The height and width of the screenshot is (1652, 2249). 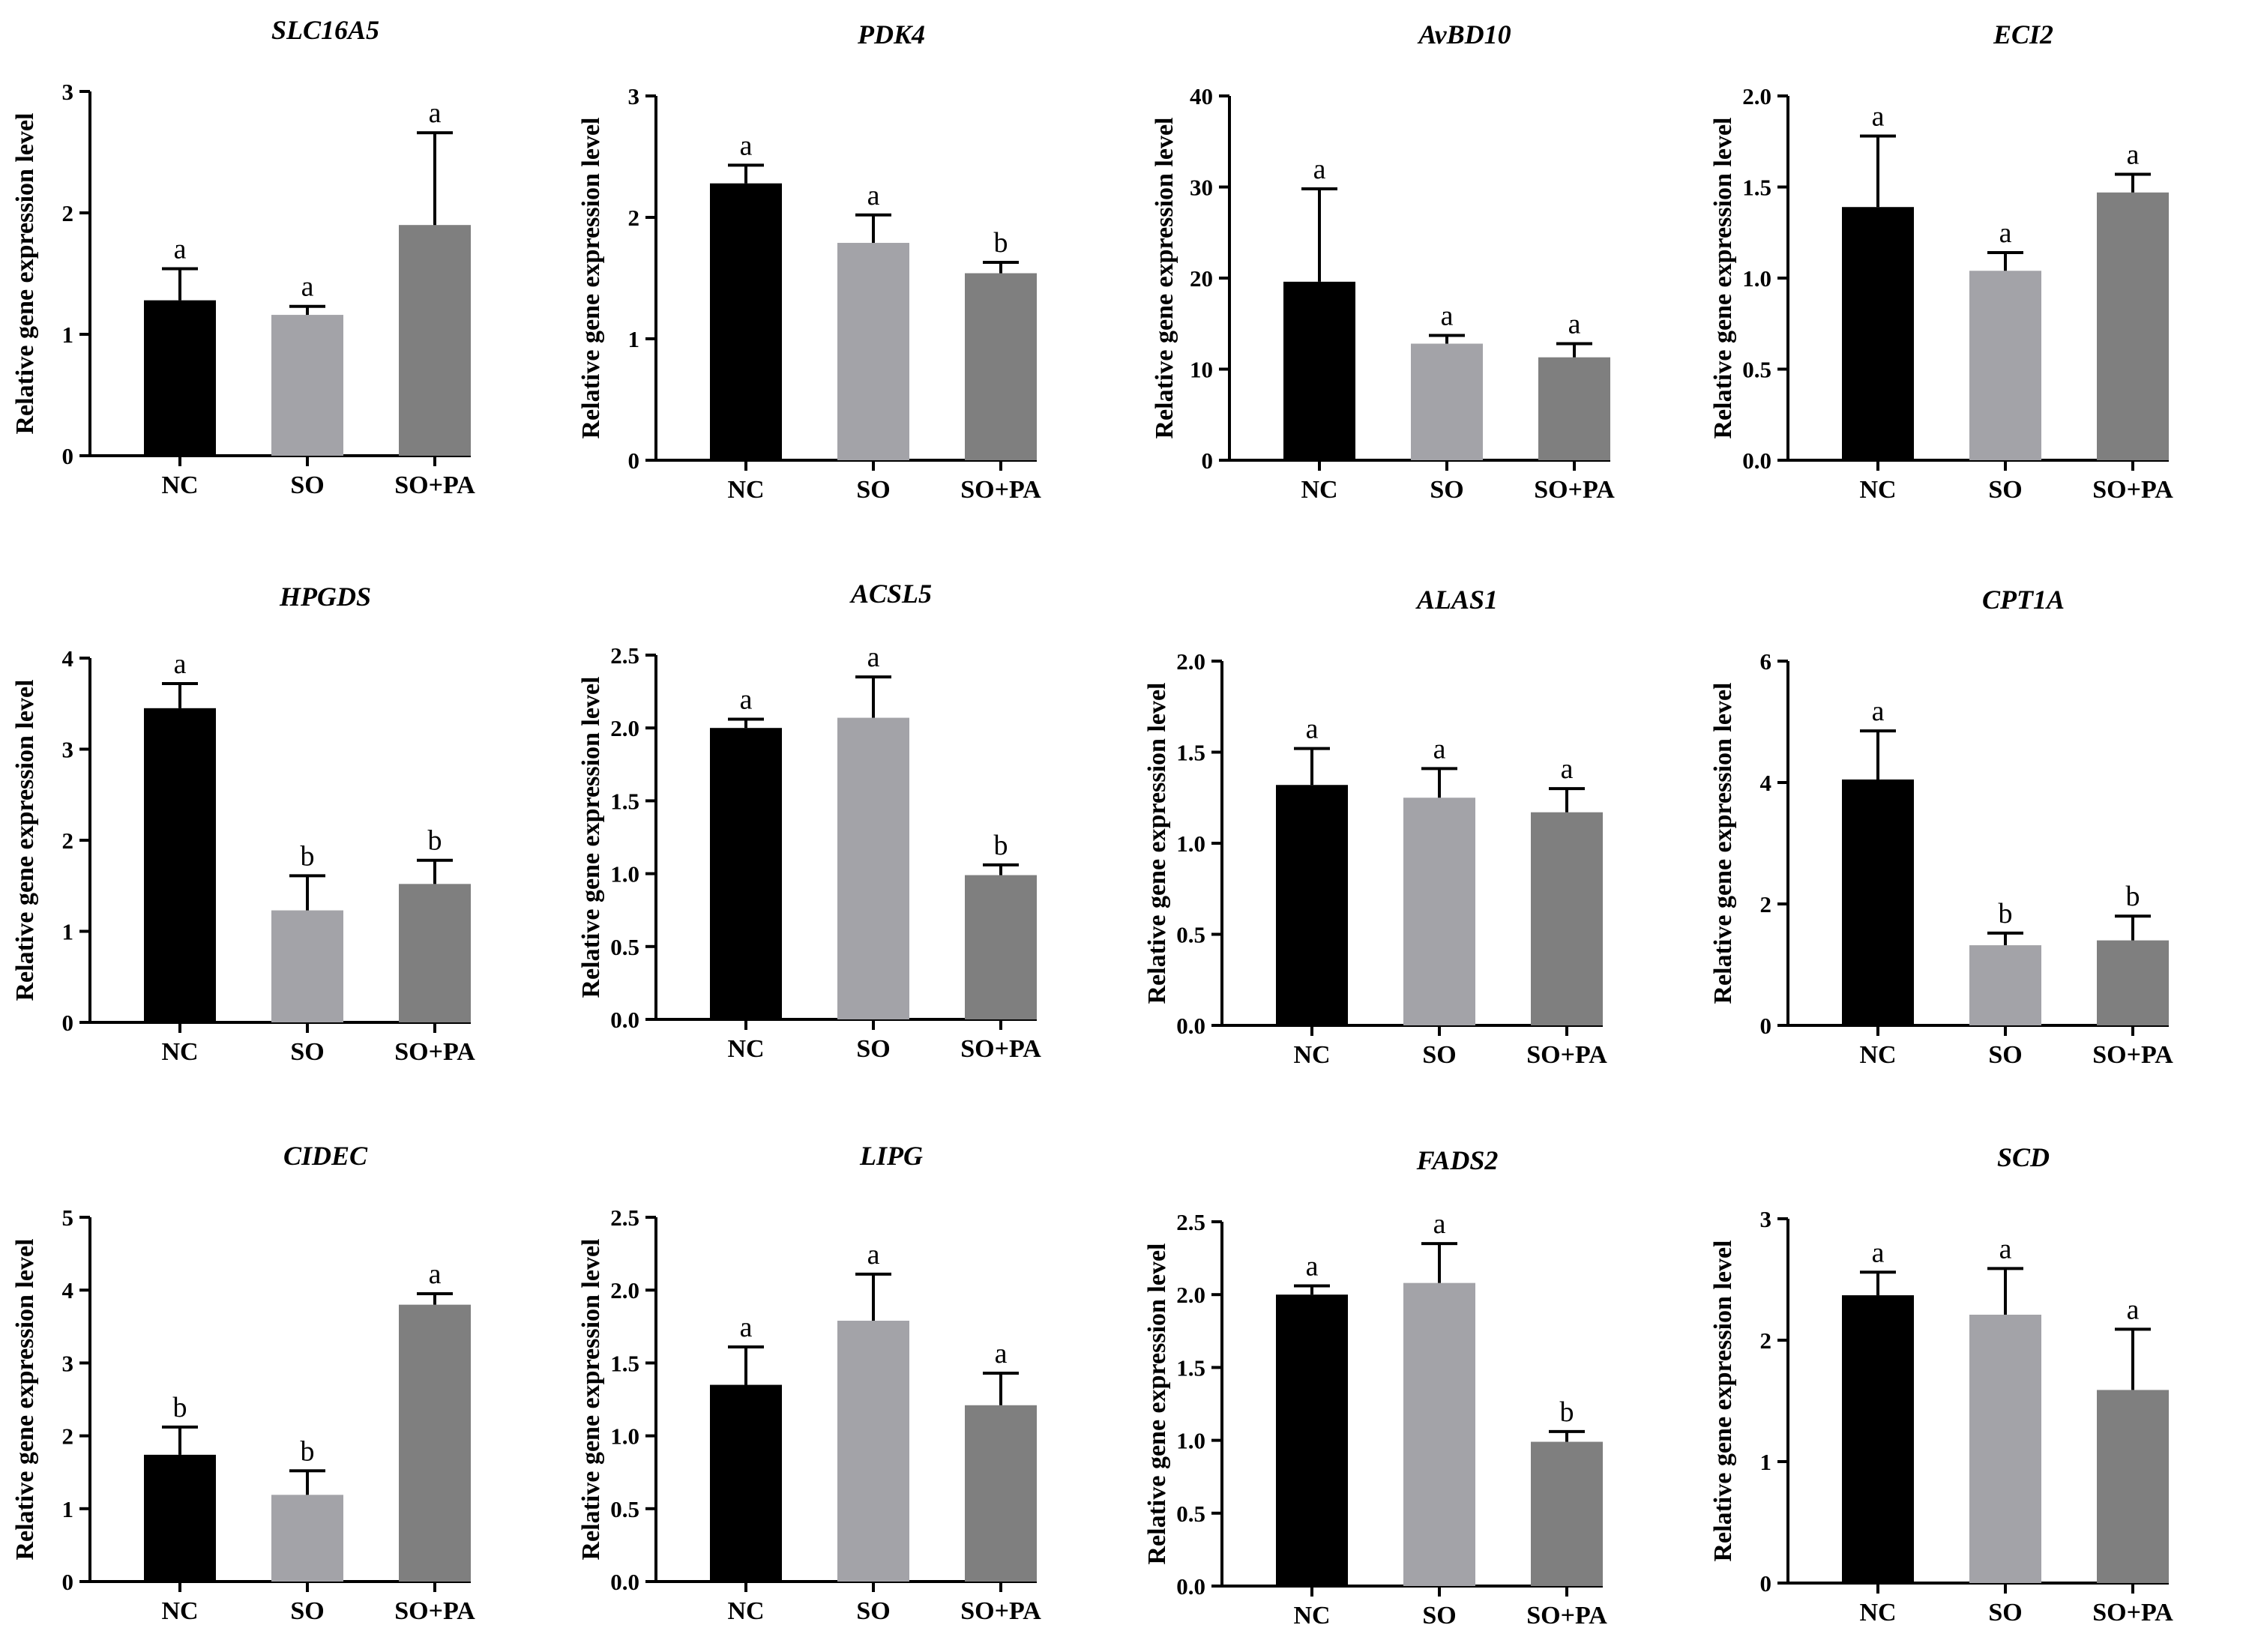 What do you see at coordinates (1464, 34) in the screenshot?
I see `chart-title: AvBD10` at bounding box center [1464, 34].